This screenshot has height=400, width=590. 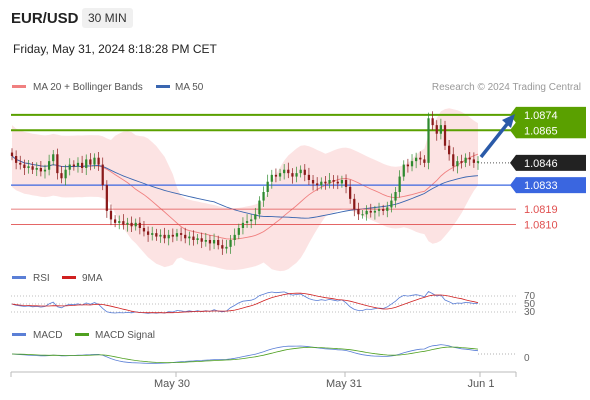 I want to click on ma50-line, so click(x=245, y=187).